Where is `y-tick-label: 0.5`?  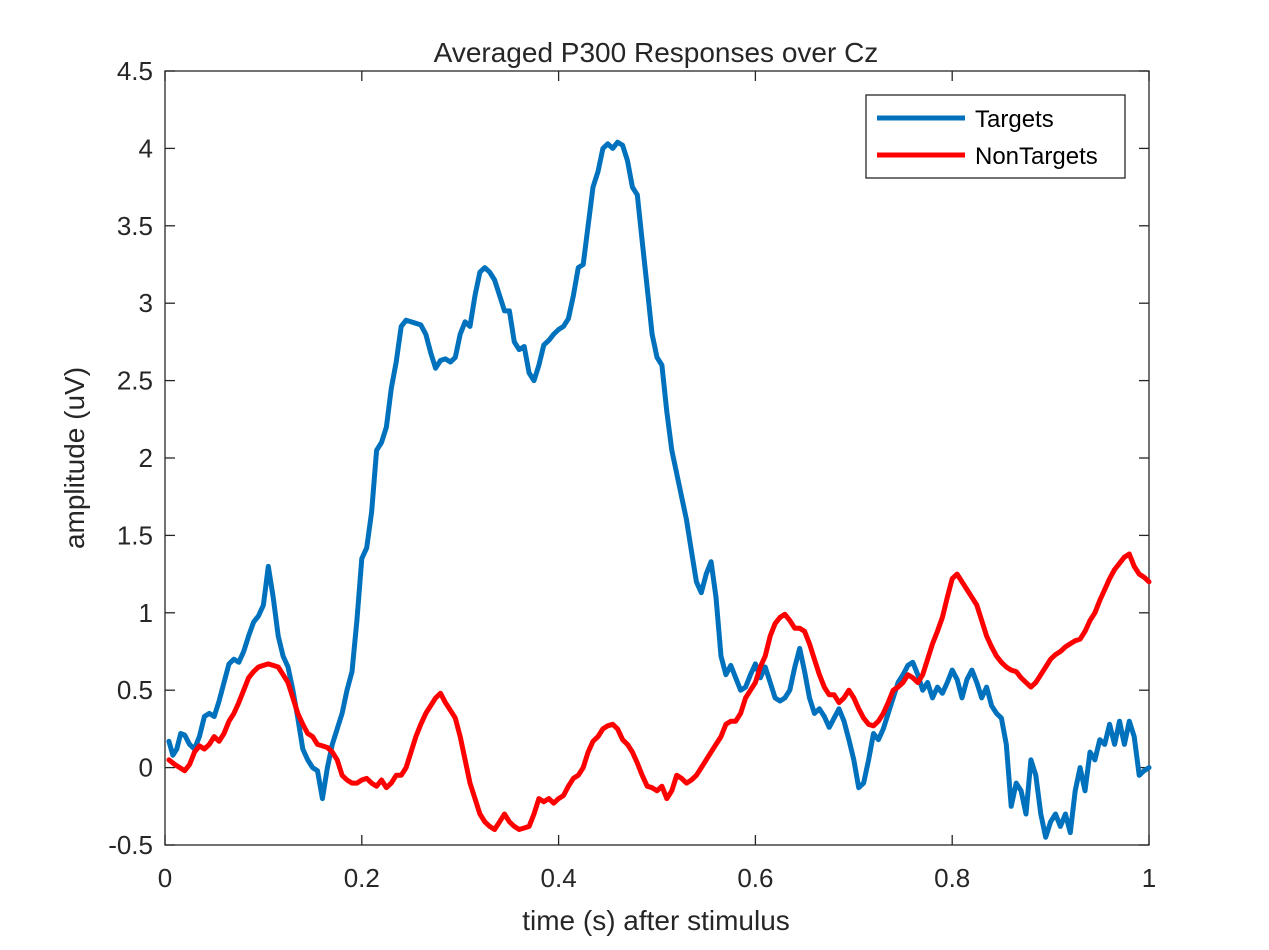
y-tick-label: 0.5 is located at coordinates (135, 690).